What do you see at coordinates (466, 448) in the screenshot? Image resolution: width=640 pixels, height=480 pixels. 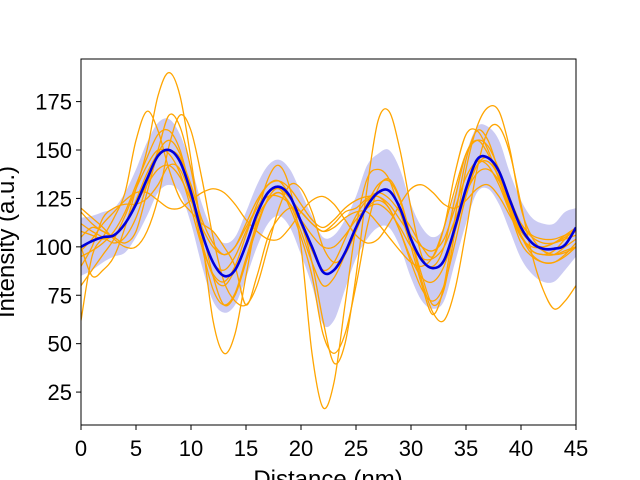 I see `x-tick-label: 35` at bounding box center [466, 448].